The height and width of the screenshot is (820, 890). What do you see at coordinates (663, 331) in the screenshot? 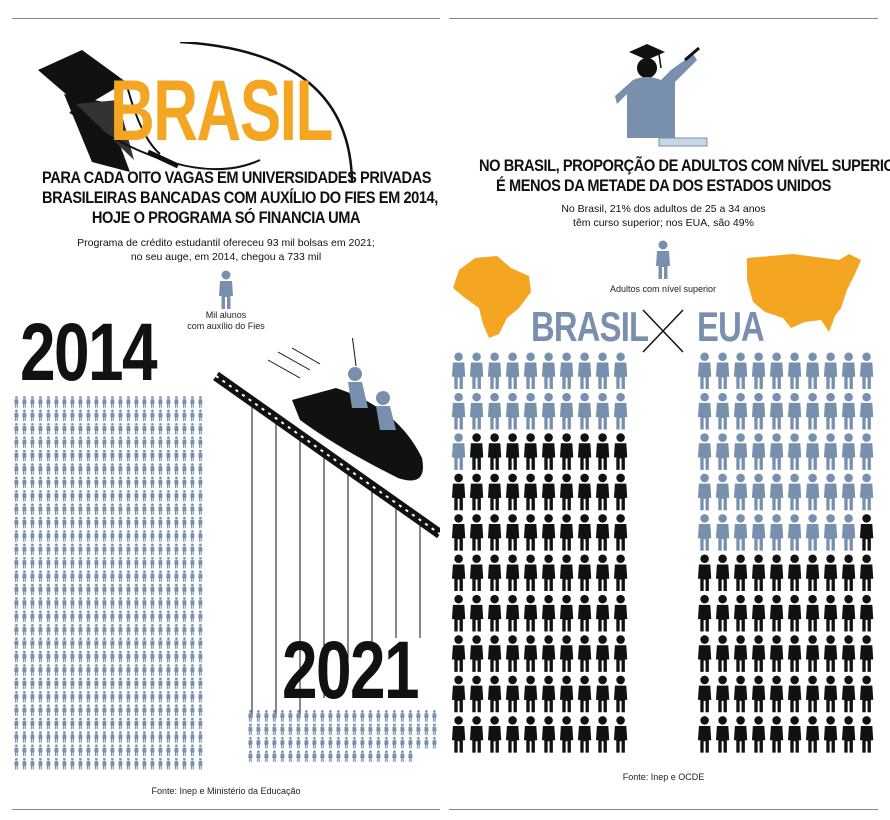
I see `versus-cross-icon` at bounding box center [663, 331].